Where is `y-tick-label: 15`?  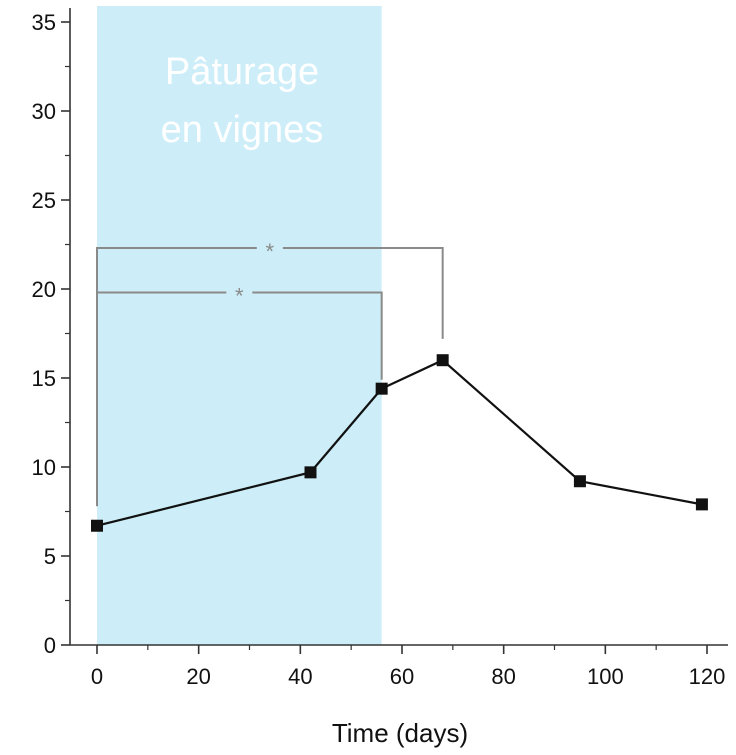 y-tick-label: 15 is located at coordinates (44, 378).